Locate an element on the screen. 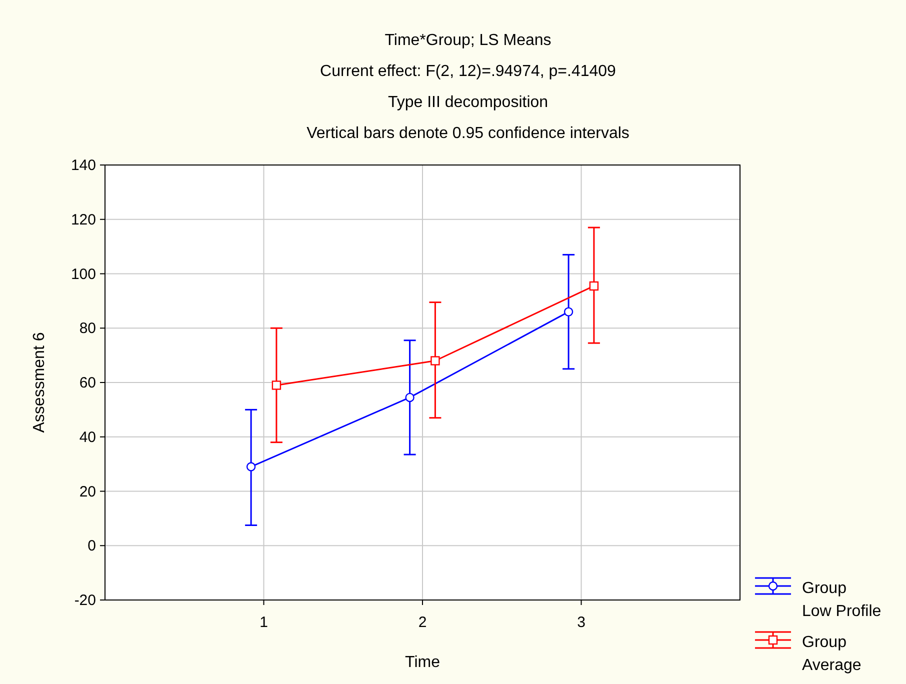 This screenshot has width=906, height=684. text: Vertical bars denote 0.95 confidence intervals is located at coordinates (468, 133).